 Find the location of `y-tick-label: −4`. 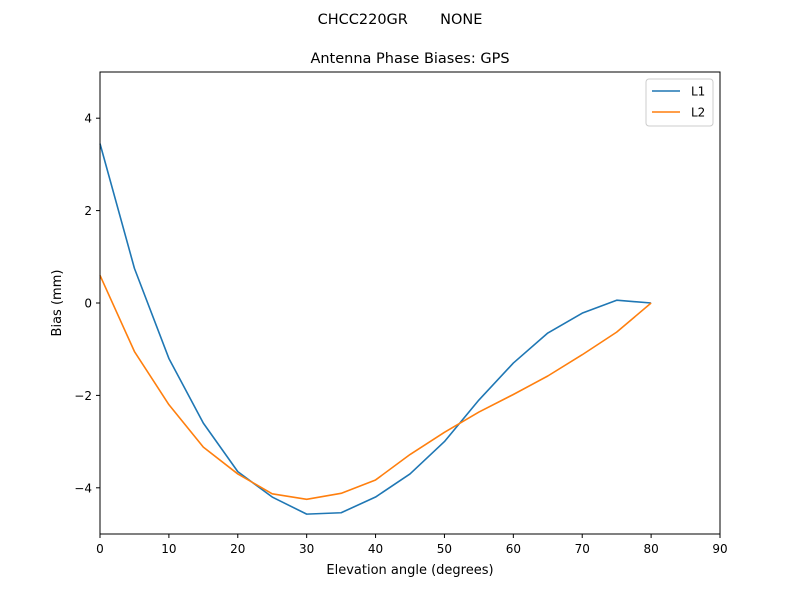

y-tick-label: −4 is located at coordinates (83, 488).